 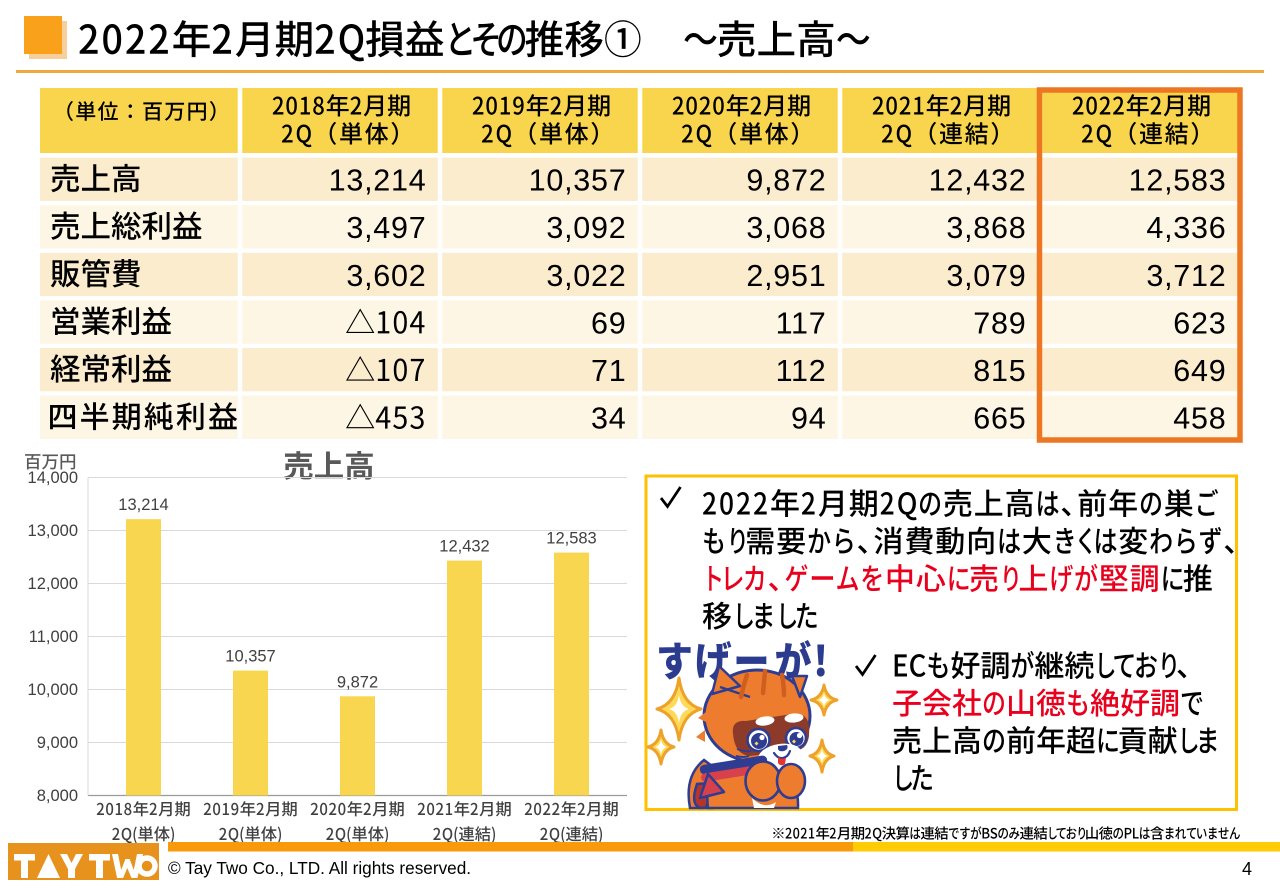 I want to click on svg-text: 13,000, so click(x=53, y=531).